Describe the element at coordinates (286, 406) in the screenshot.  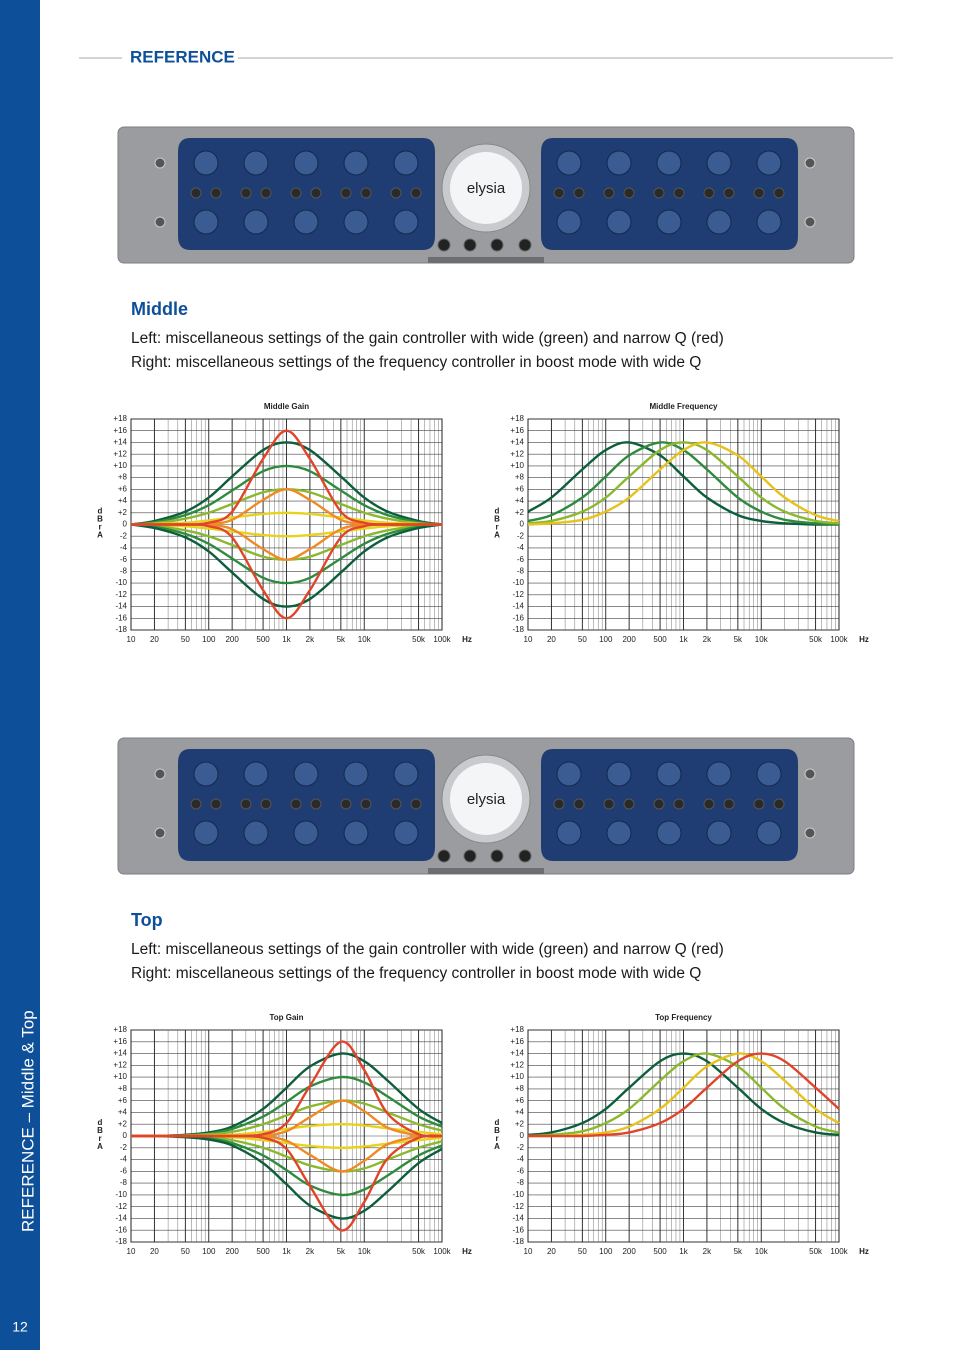
I see `chart-title: Middle Gain` at that location.